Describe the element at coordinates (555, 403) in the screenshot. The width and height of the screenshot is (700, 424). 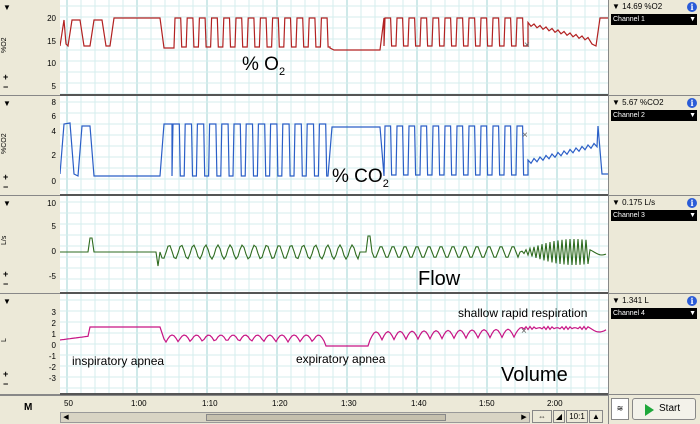
I see `time-label: 2:00` at that location.